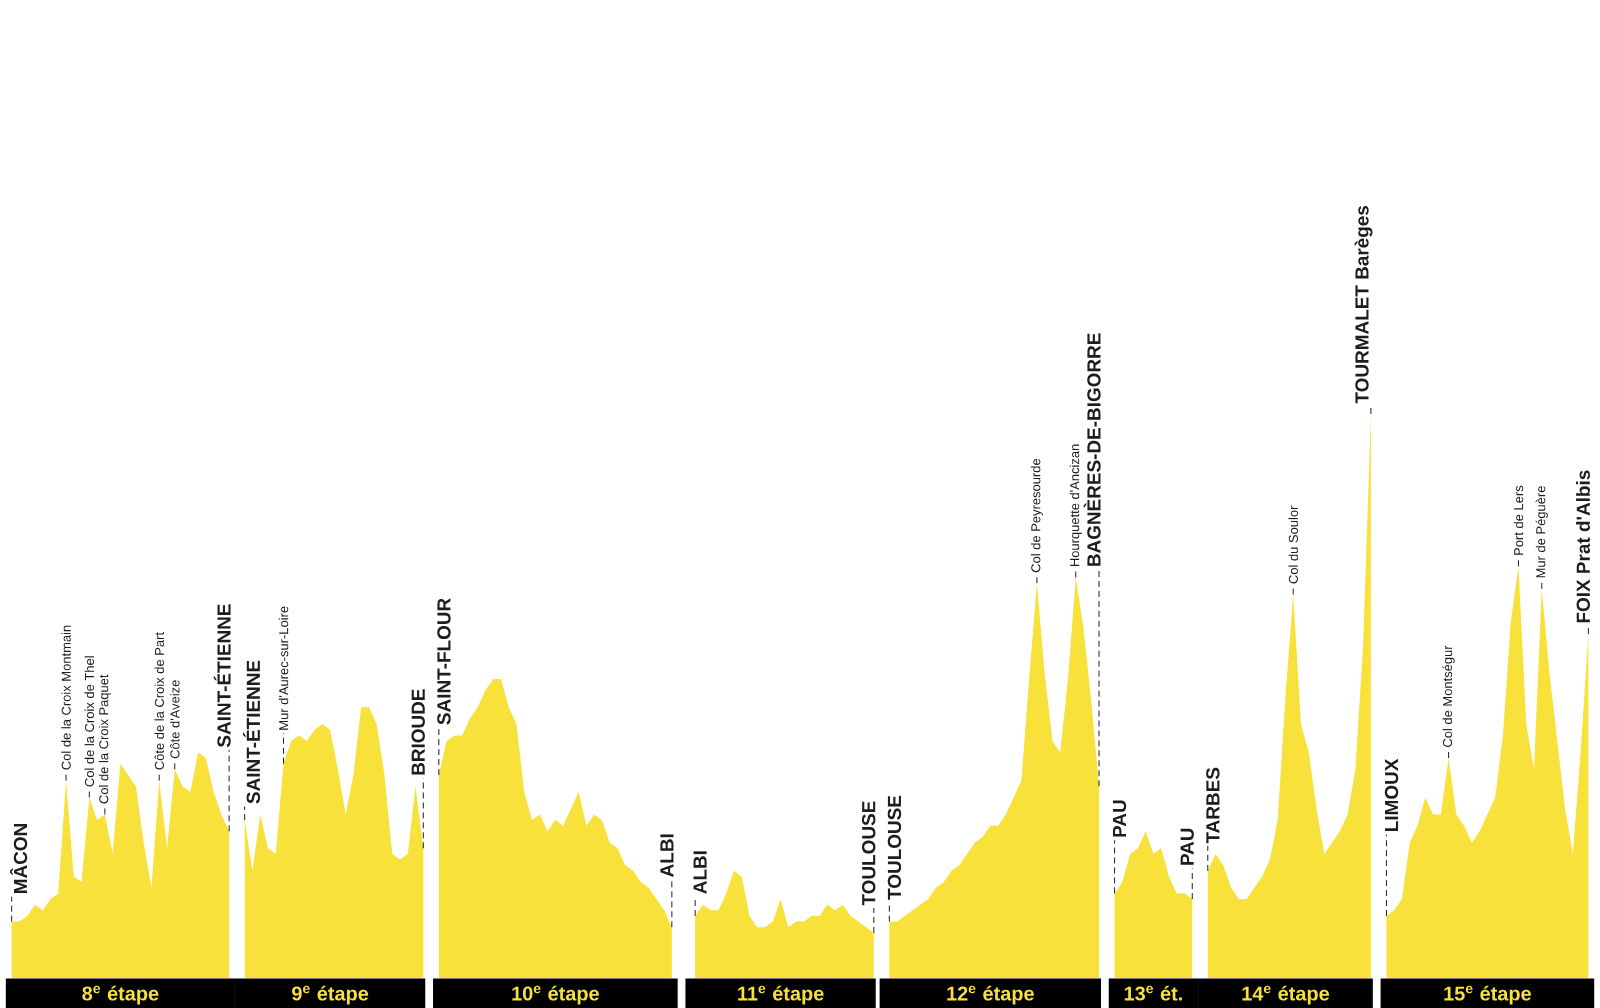 Image resolution: width=1600 pixels, height=1008 pixels. Describe the element at coordinates (444, 661) in the screenshot. I see `annotation: SAINT-FLOUR` at that location.